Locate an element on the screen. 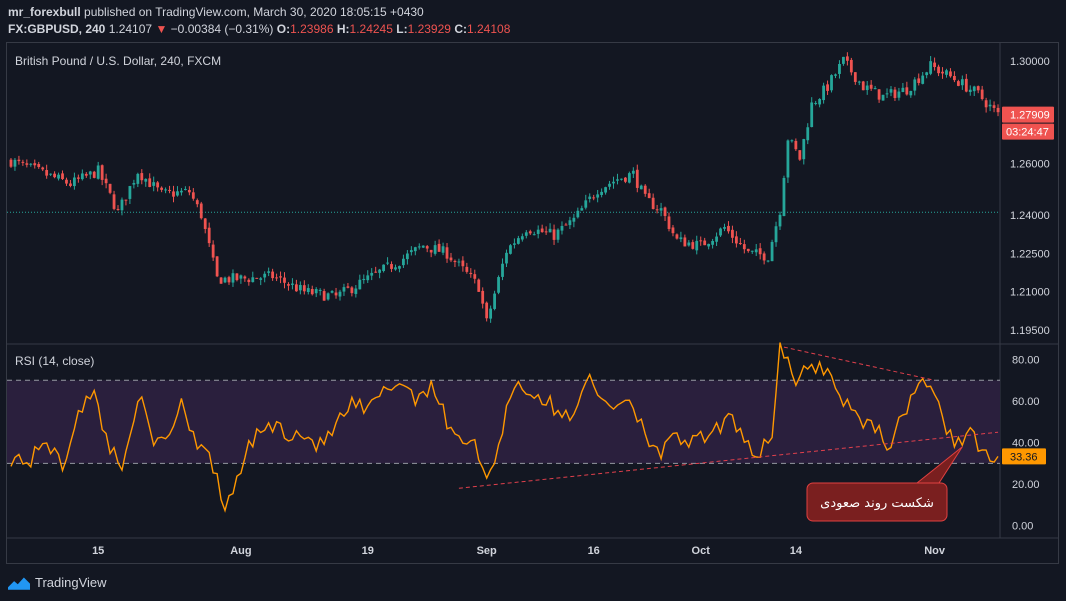  price-tick-label: 1.21000 is located at coordinates (1030, 293).